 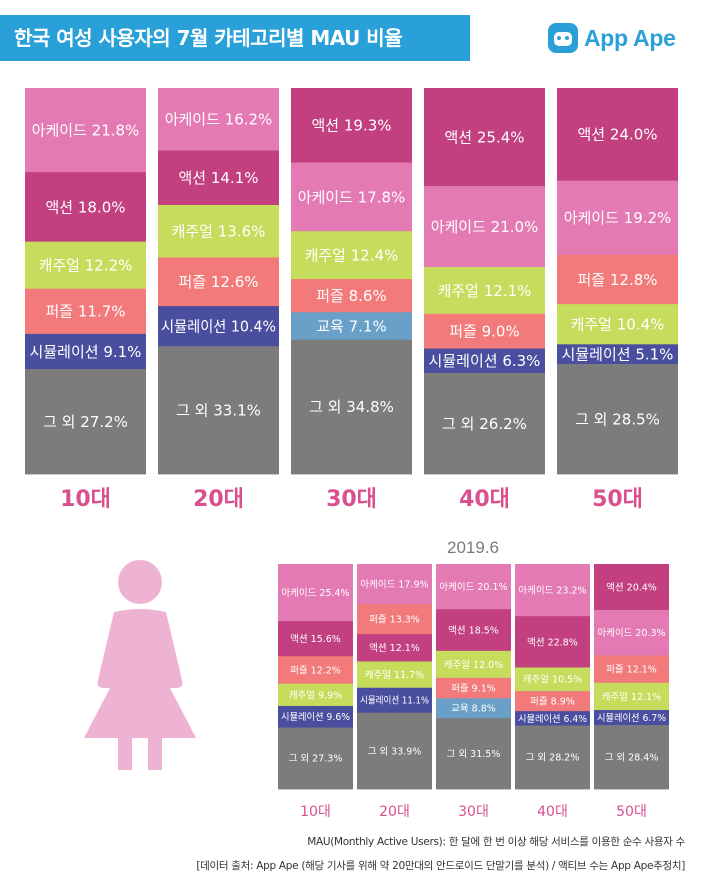 I want to click on segment-label: 퍼즐 9.0%, so click(x=484, y=332).